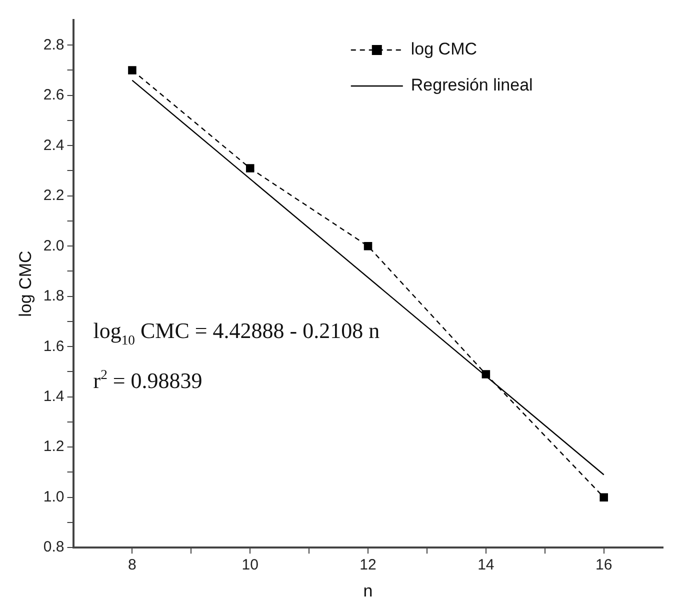 Image resolution: width=677 pixels, height=616 pixels. Describe the element at coordinates (53, 396) in the screenshot. I see `y-tick-label: 1.4` at that location.